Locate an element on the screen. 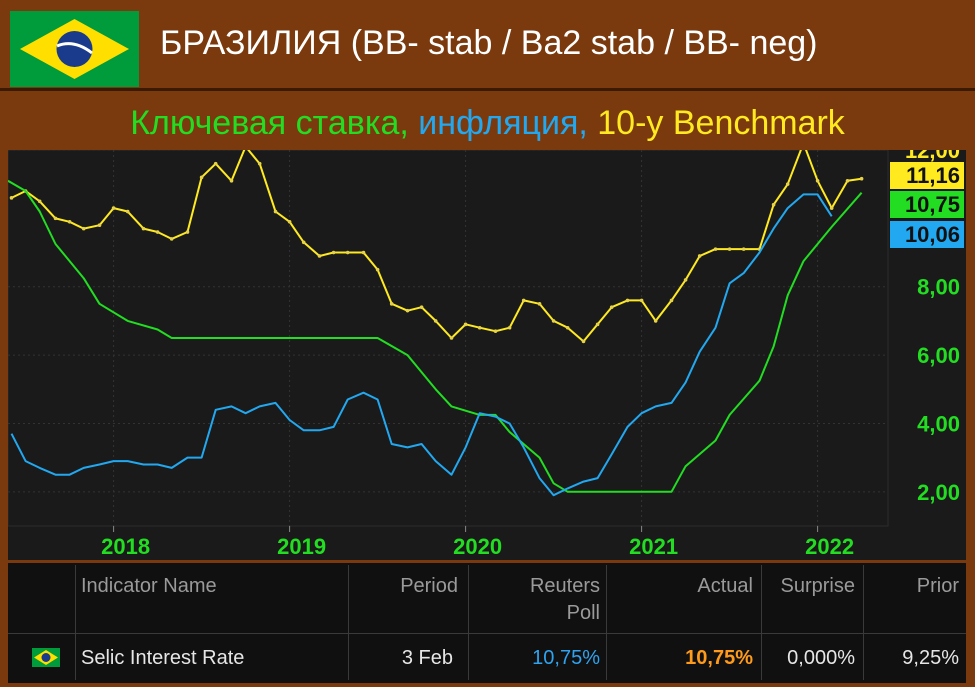 Image resolution: width=975 pixels, height=687 pixels. y-tick-label: 6,00 is located at coordinates (938, 355).